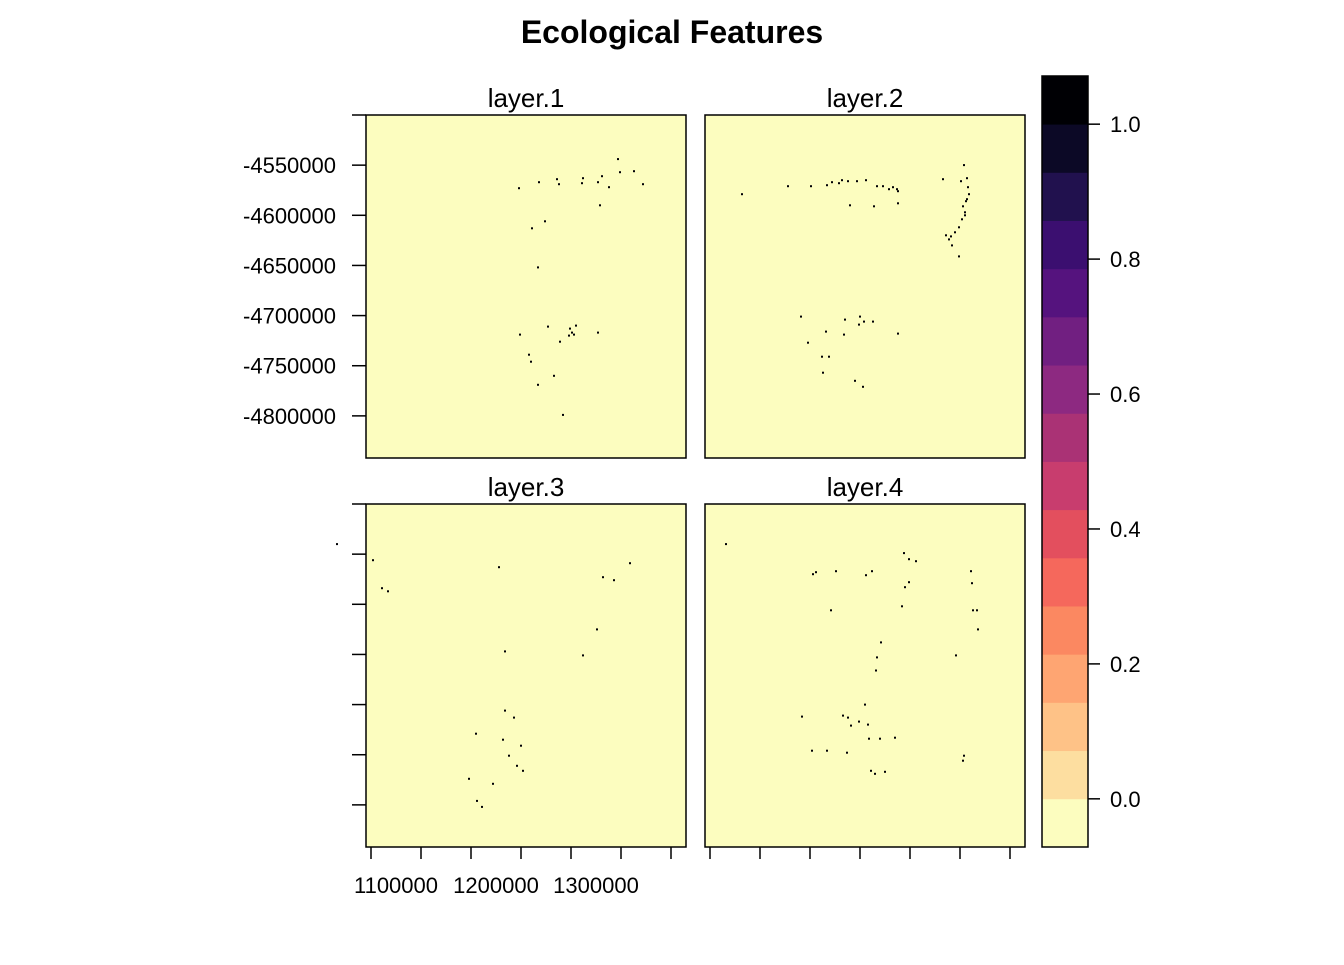 The image size is (1344, 965). I want to click on y-tick-label: -4750000, so click(289, 366).